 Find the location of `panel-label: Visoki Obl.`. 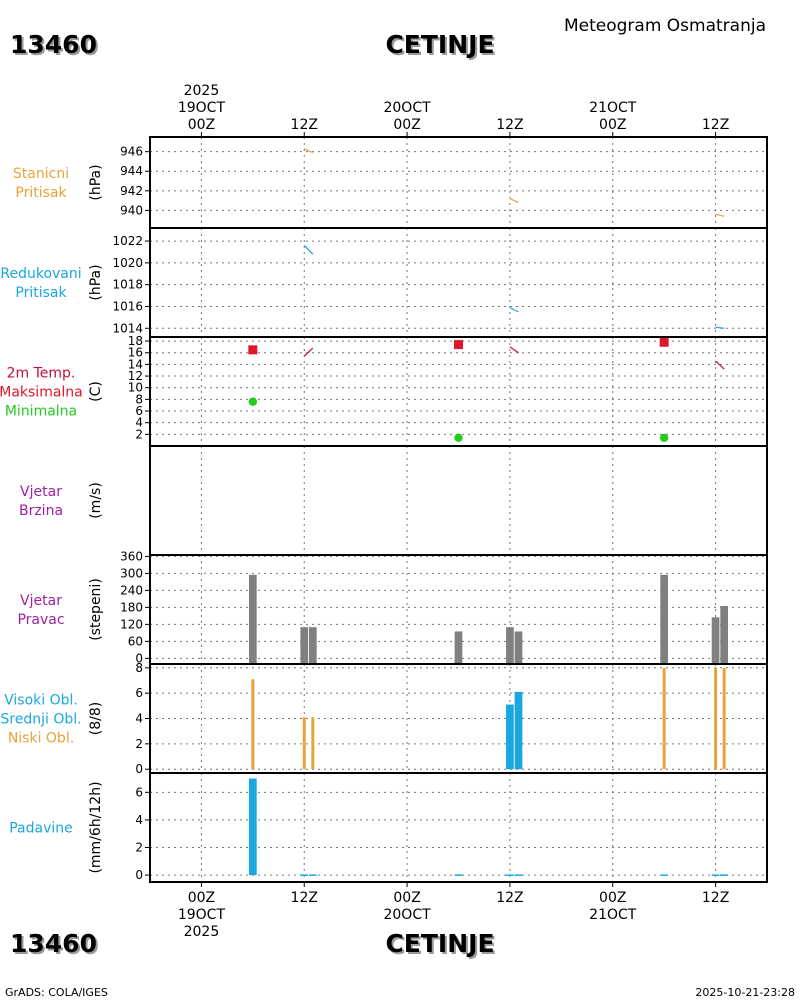

panel-label: Visoki Obl. is located at coordinates (41, 701).